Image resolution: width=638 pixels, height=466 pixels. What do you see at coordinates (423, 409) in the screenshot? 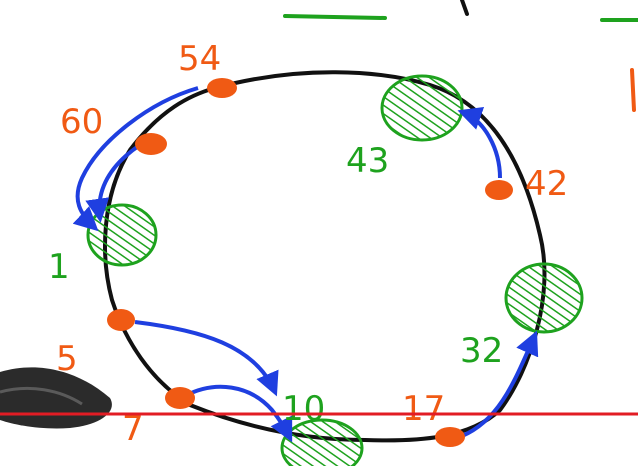
I see `node-label-17: 17` at bounding box center [423, 409].